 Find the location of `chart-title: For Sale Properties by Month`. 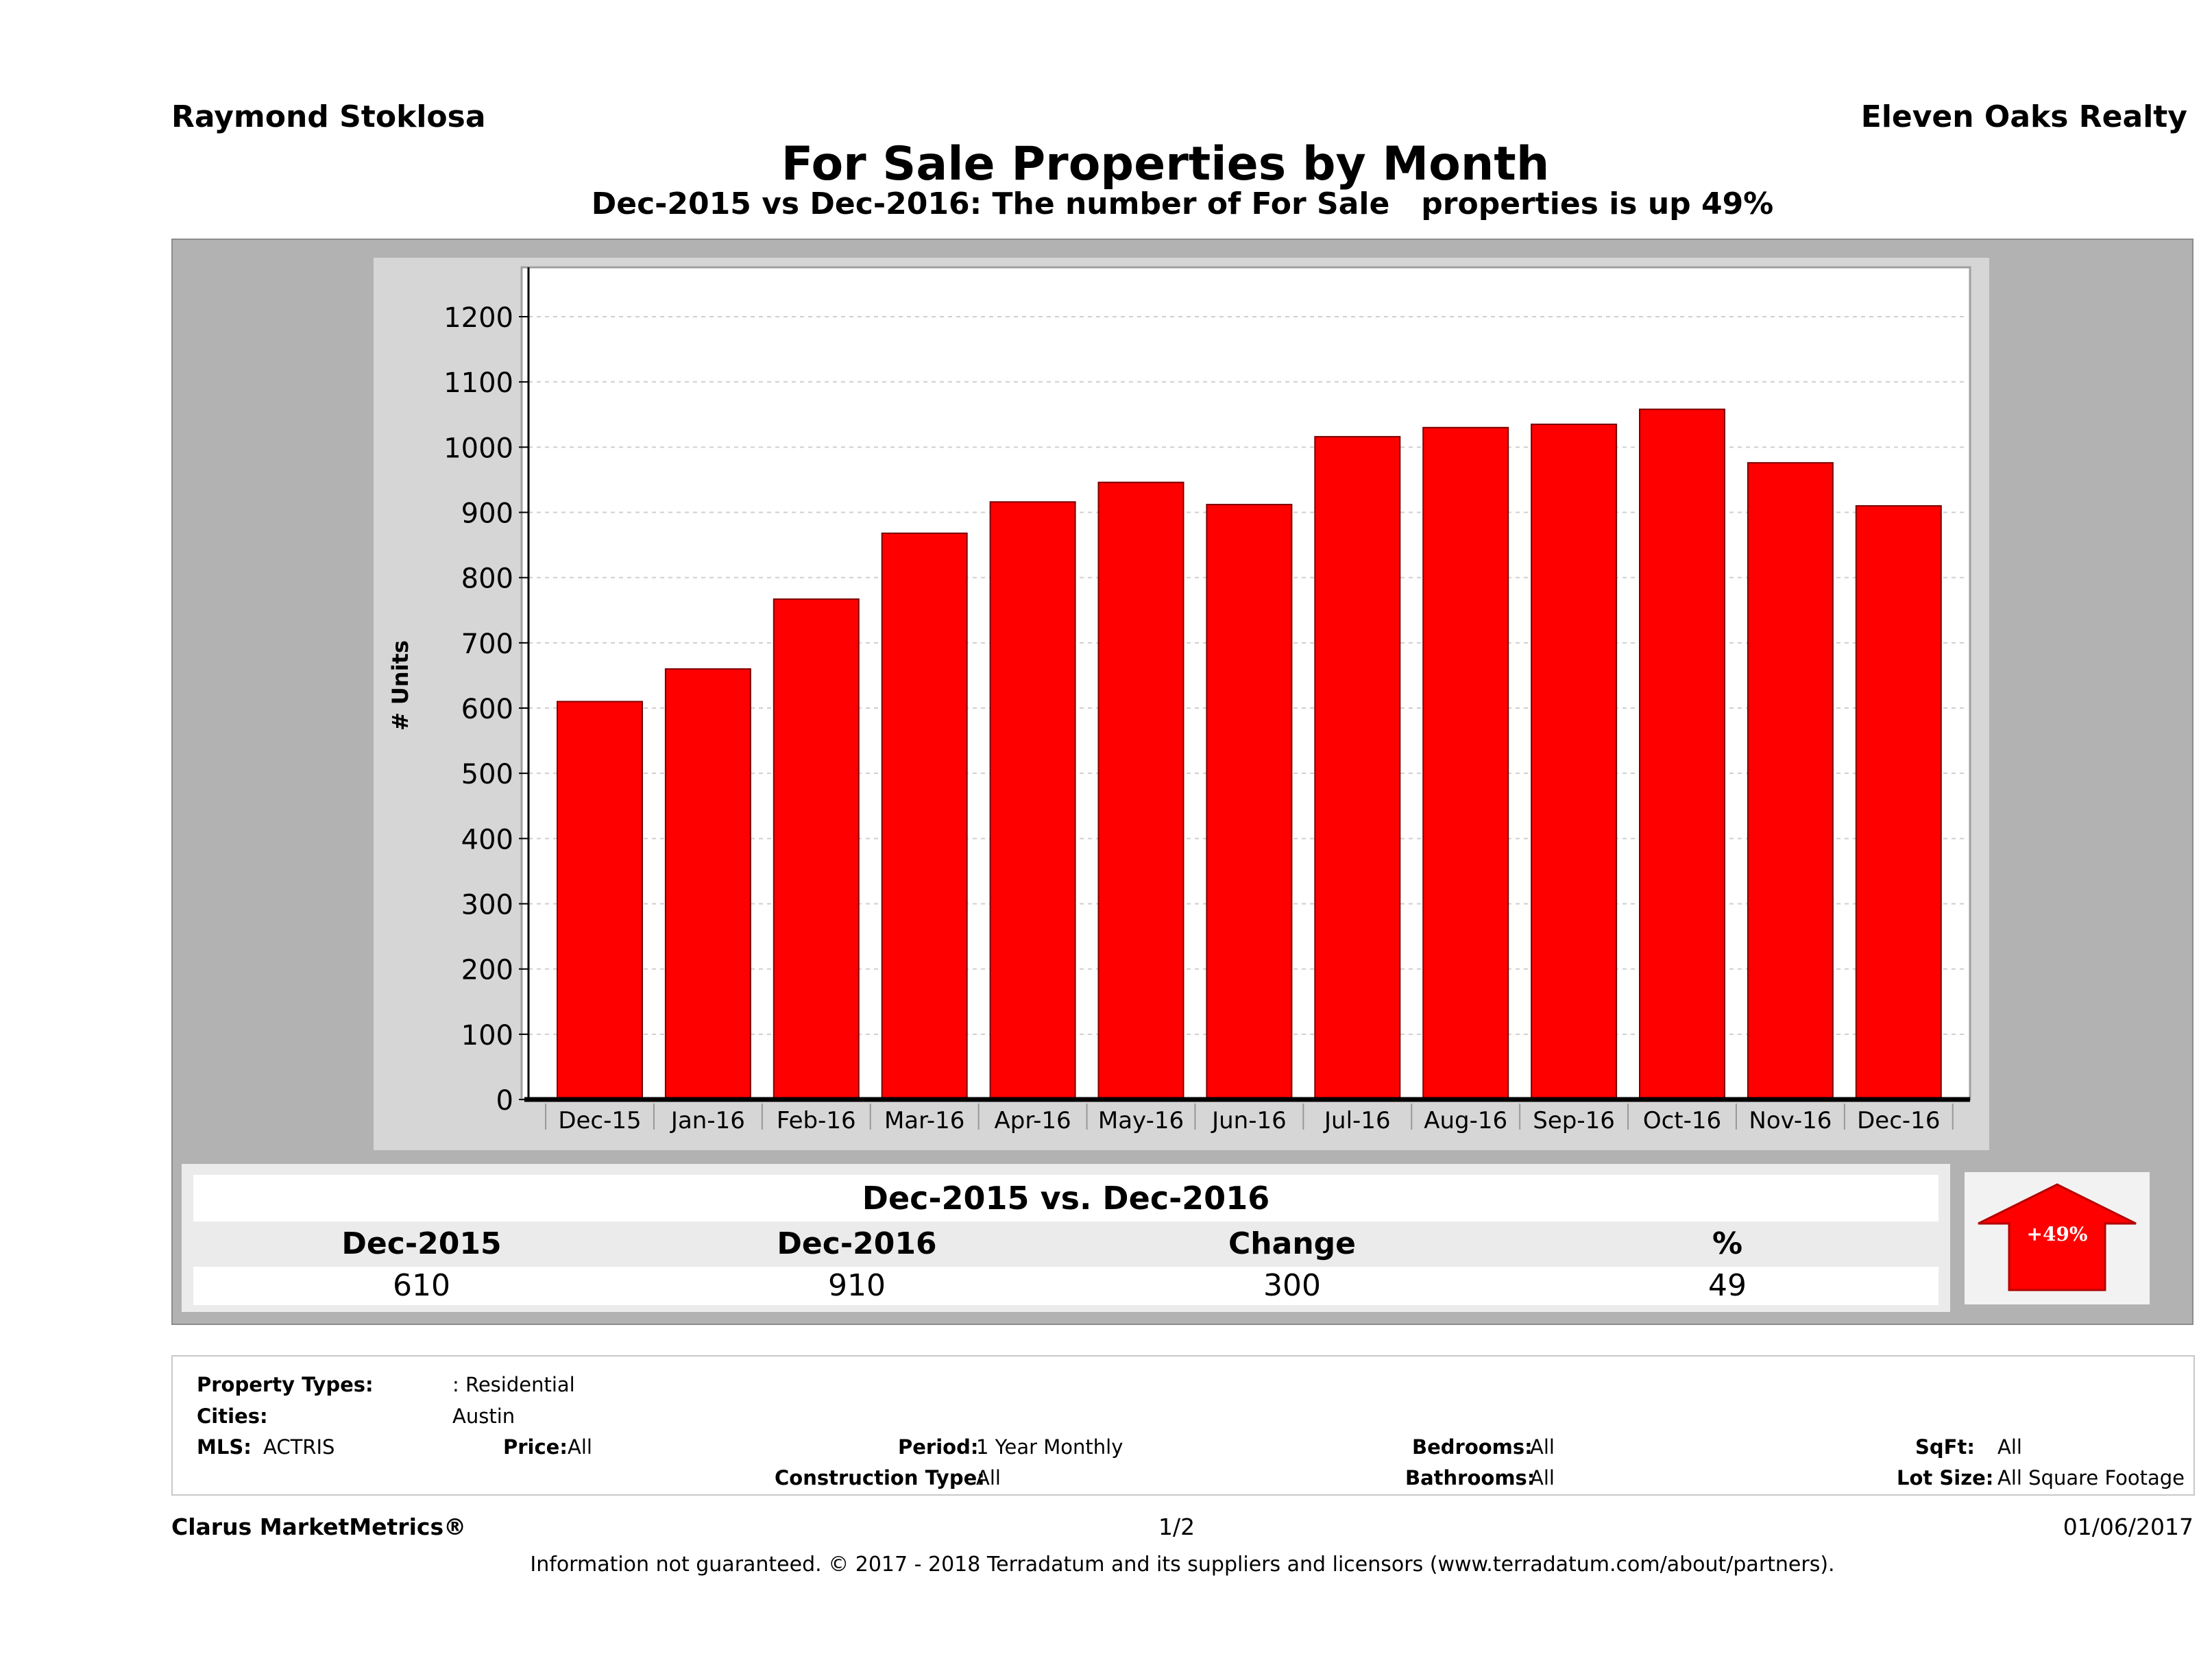

chart-title: For Sale Properties by Month is located at coordinates (1165, 164).